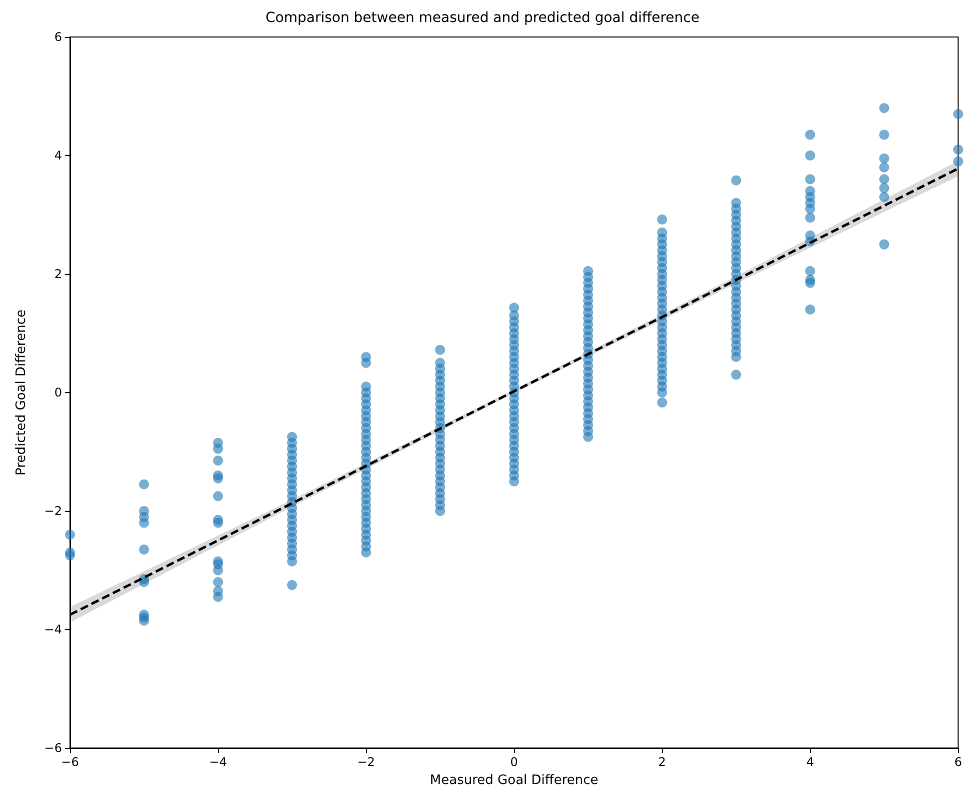  Describe the element at coordinates (366, 762) in the screenshot. I see `x-tick-label: −2` at that location.